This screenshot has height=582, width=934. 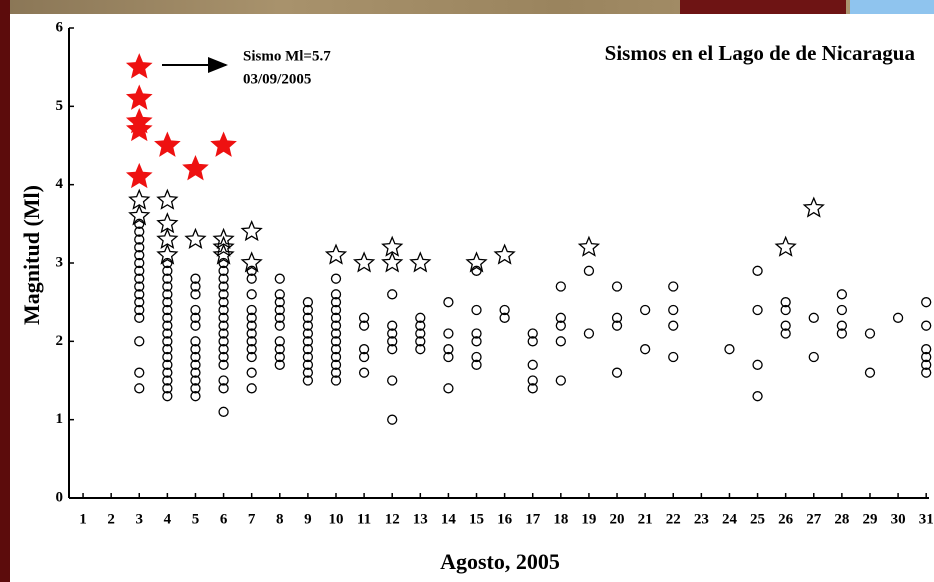 What do you see at coordinates (926, 519) in the screenshot?
I see `x-tick-label: 31` at bounding box center [926, 519].